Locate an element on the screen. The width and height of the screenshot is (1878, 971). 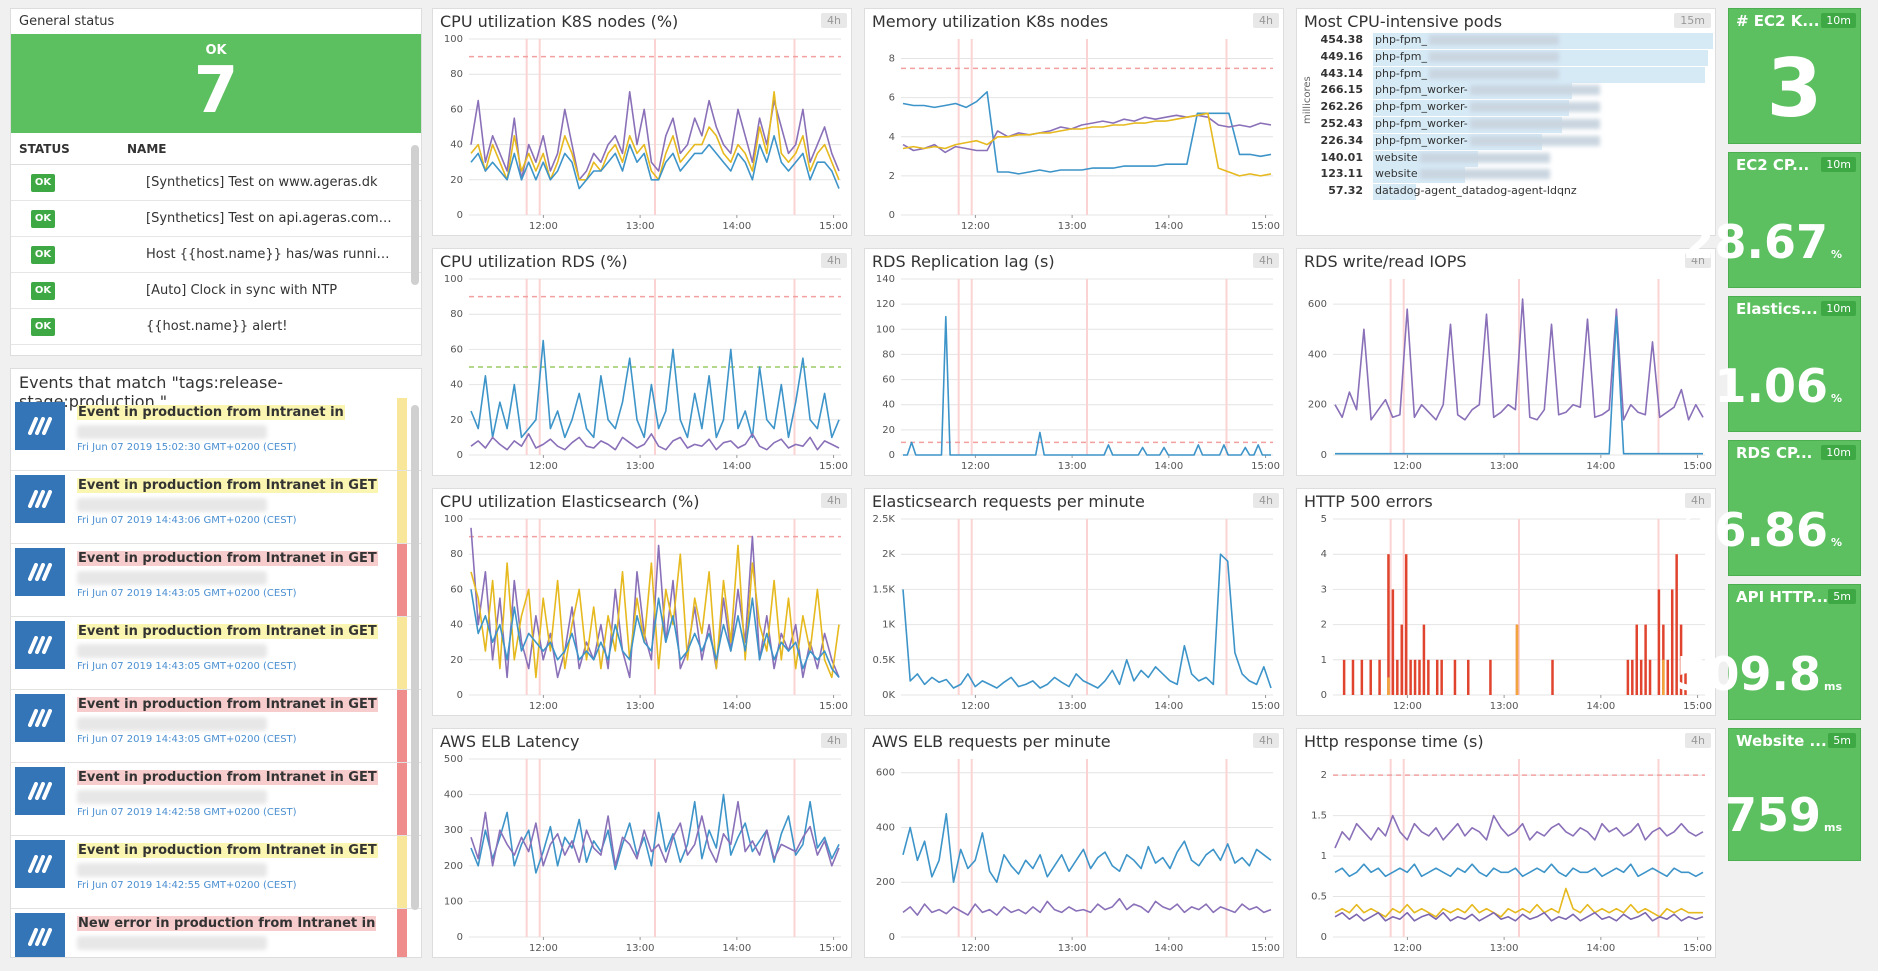
pod-row: 57.32 datadog-agent_datadog-agent-ldqnz is located at coordinates (1506, 192).